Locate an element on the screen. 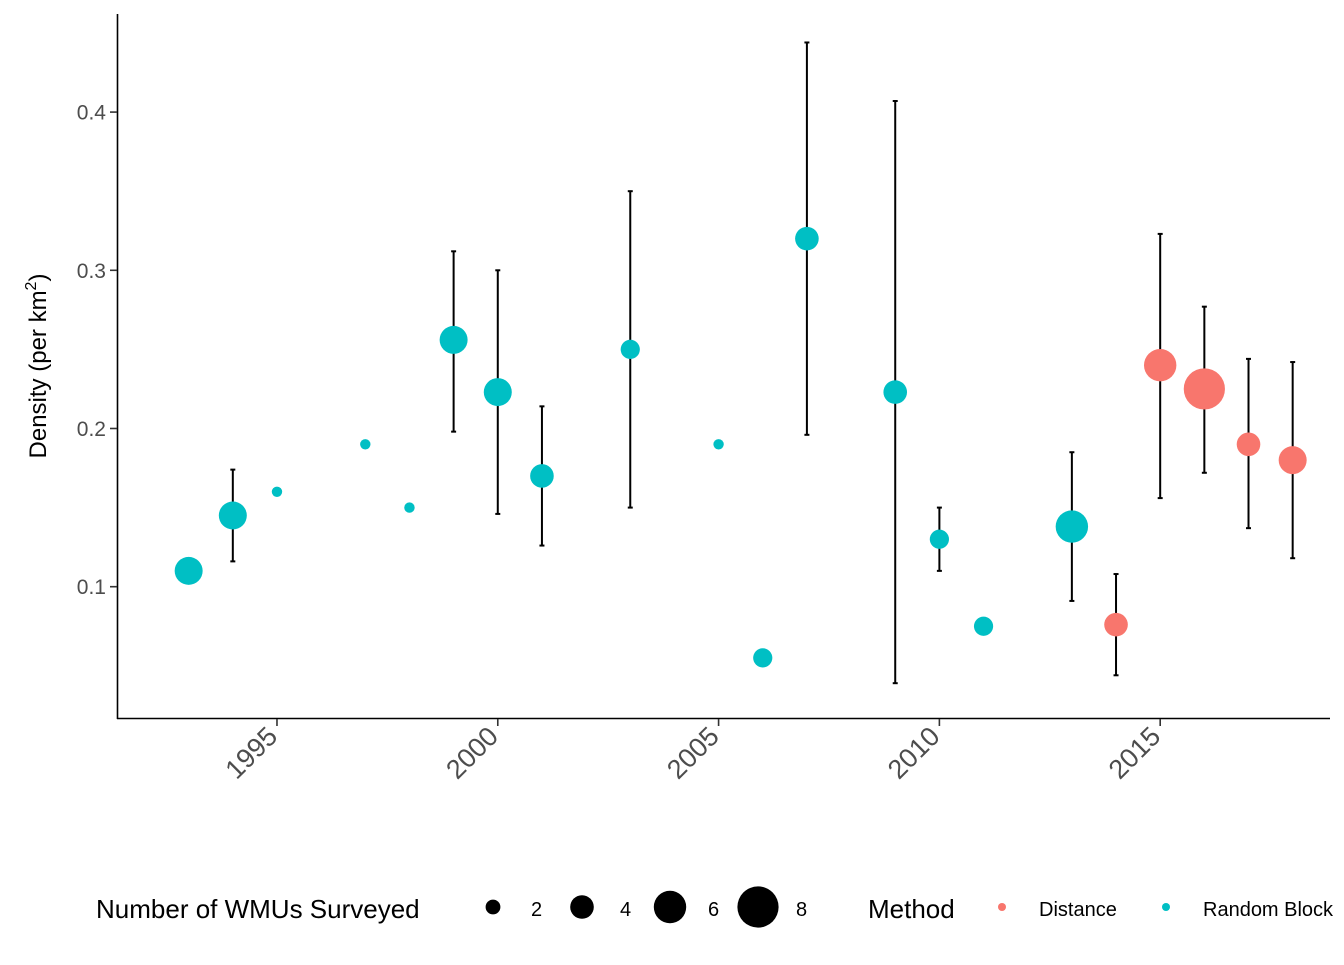 This screenshot has width=1344, height=965. size-legend-item: 8 is located at coordinates (772, 907).